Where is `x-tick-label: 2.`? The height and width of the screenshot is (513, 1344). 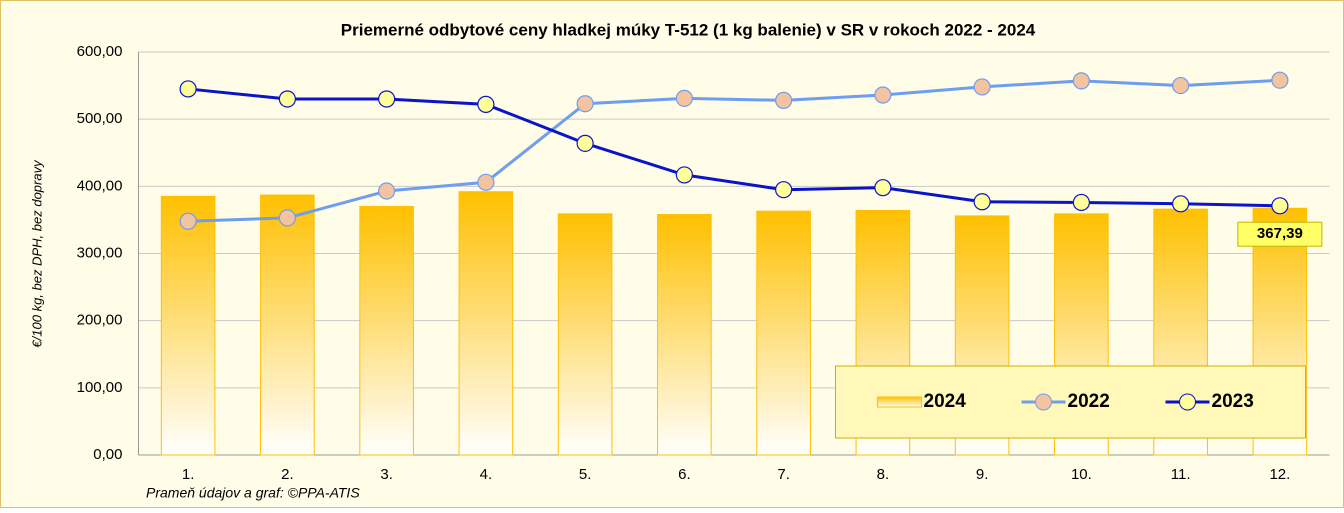
x-tick-label: 2. is located at coordinates (287, 474).